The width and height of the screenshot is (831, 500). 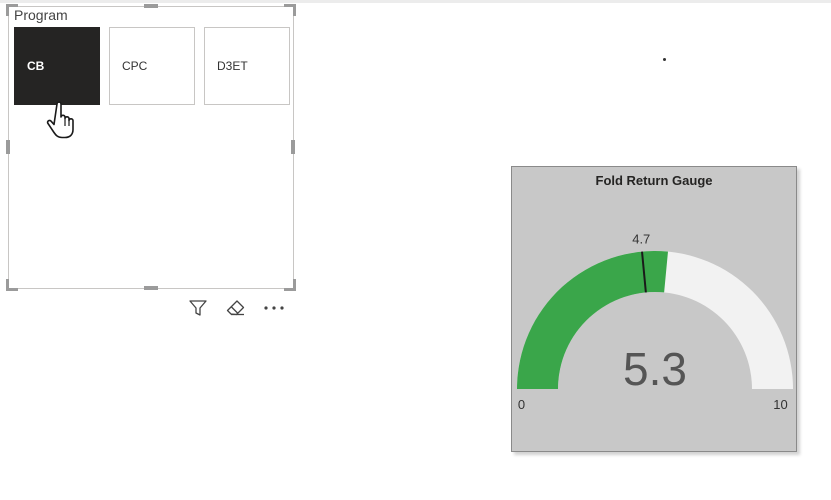 What do you see at coordinates (780, 404) in the screenshot?
I see `gauge-max-label: 10` at bounding box center [780, 404].